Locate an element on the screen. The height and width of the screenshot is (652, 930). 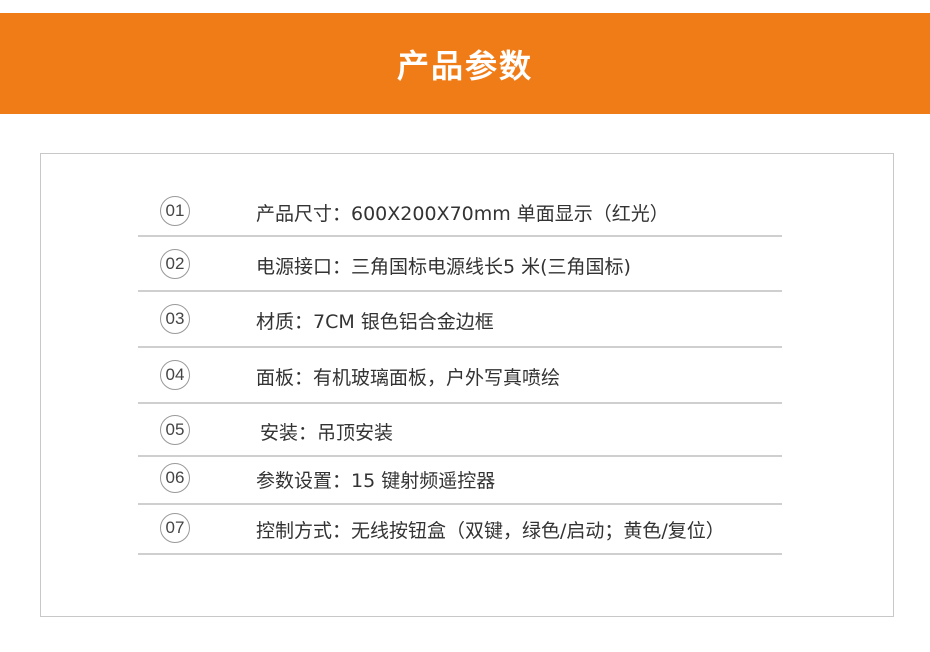
param-text: 产品尺寸：600X200X70mm 单面显示（红光） is located at coordinates (462, 214).